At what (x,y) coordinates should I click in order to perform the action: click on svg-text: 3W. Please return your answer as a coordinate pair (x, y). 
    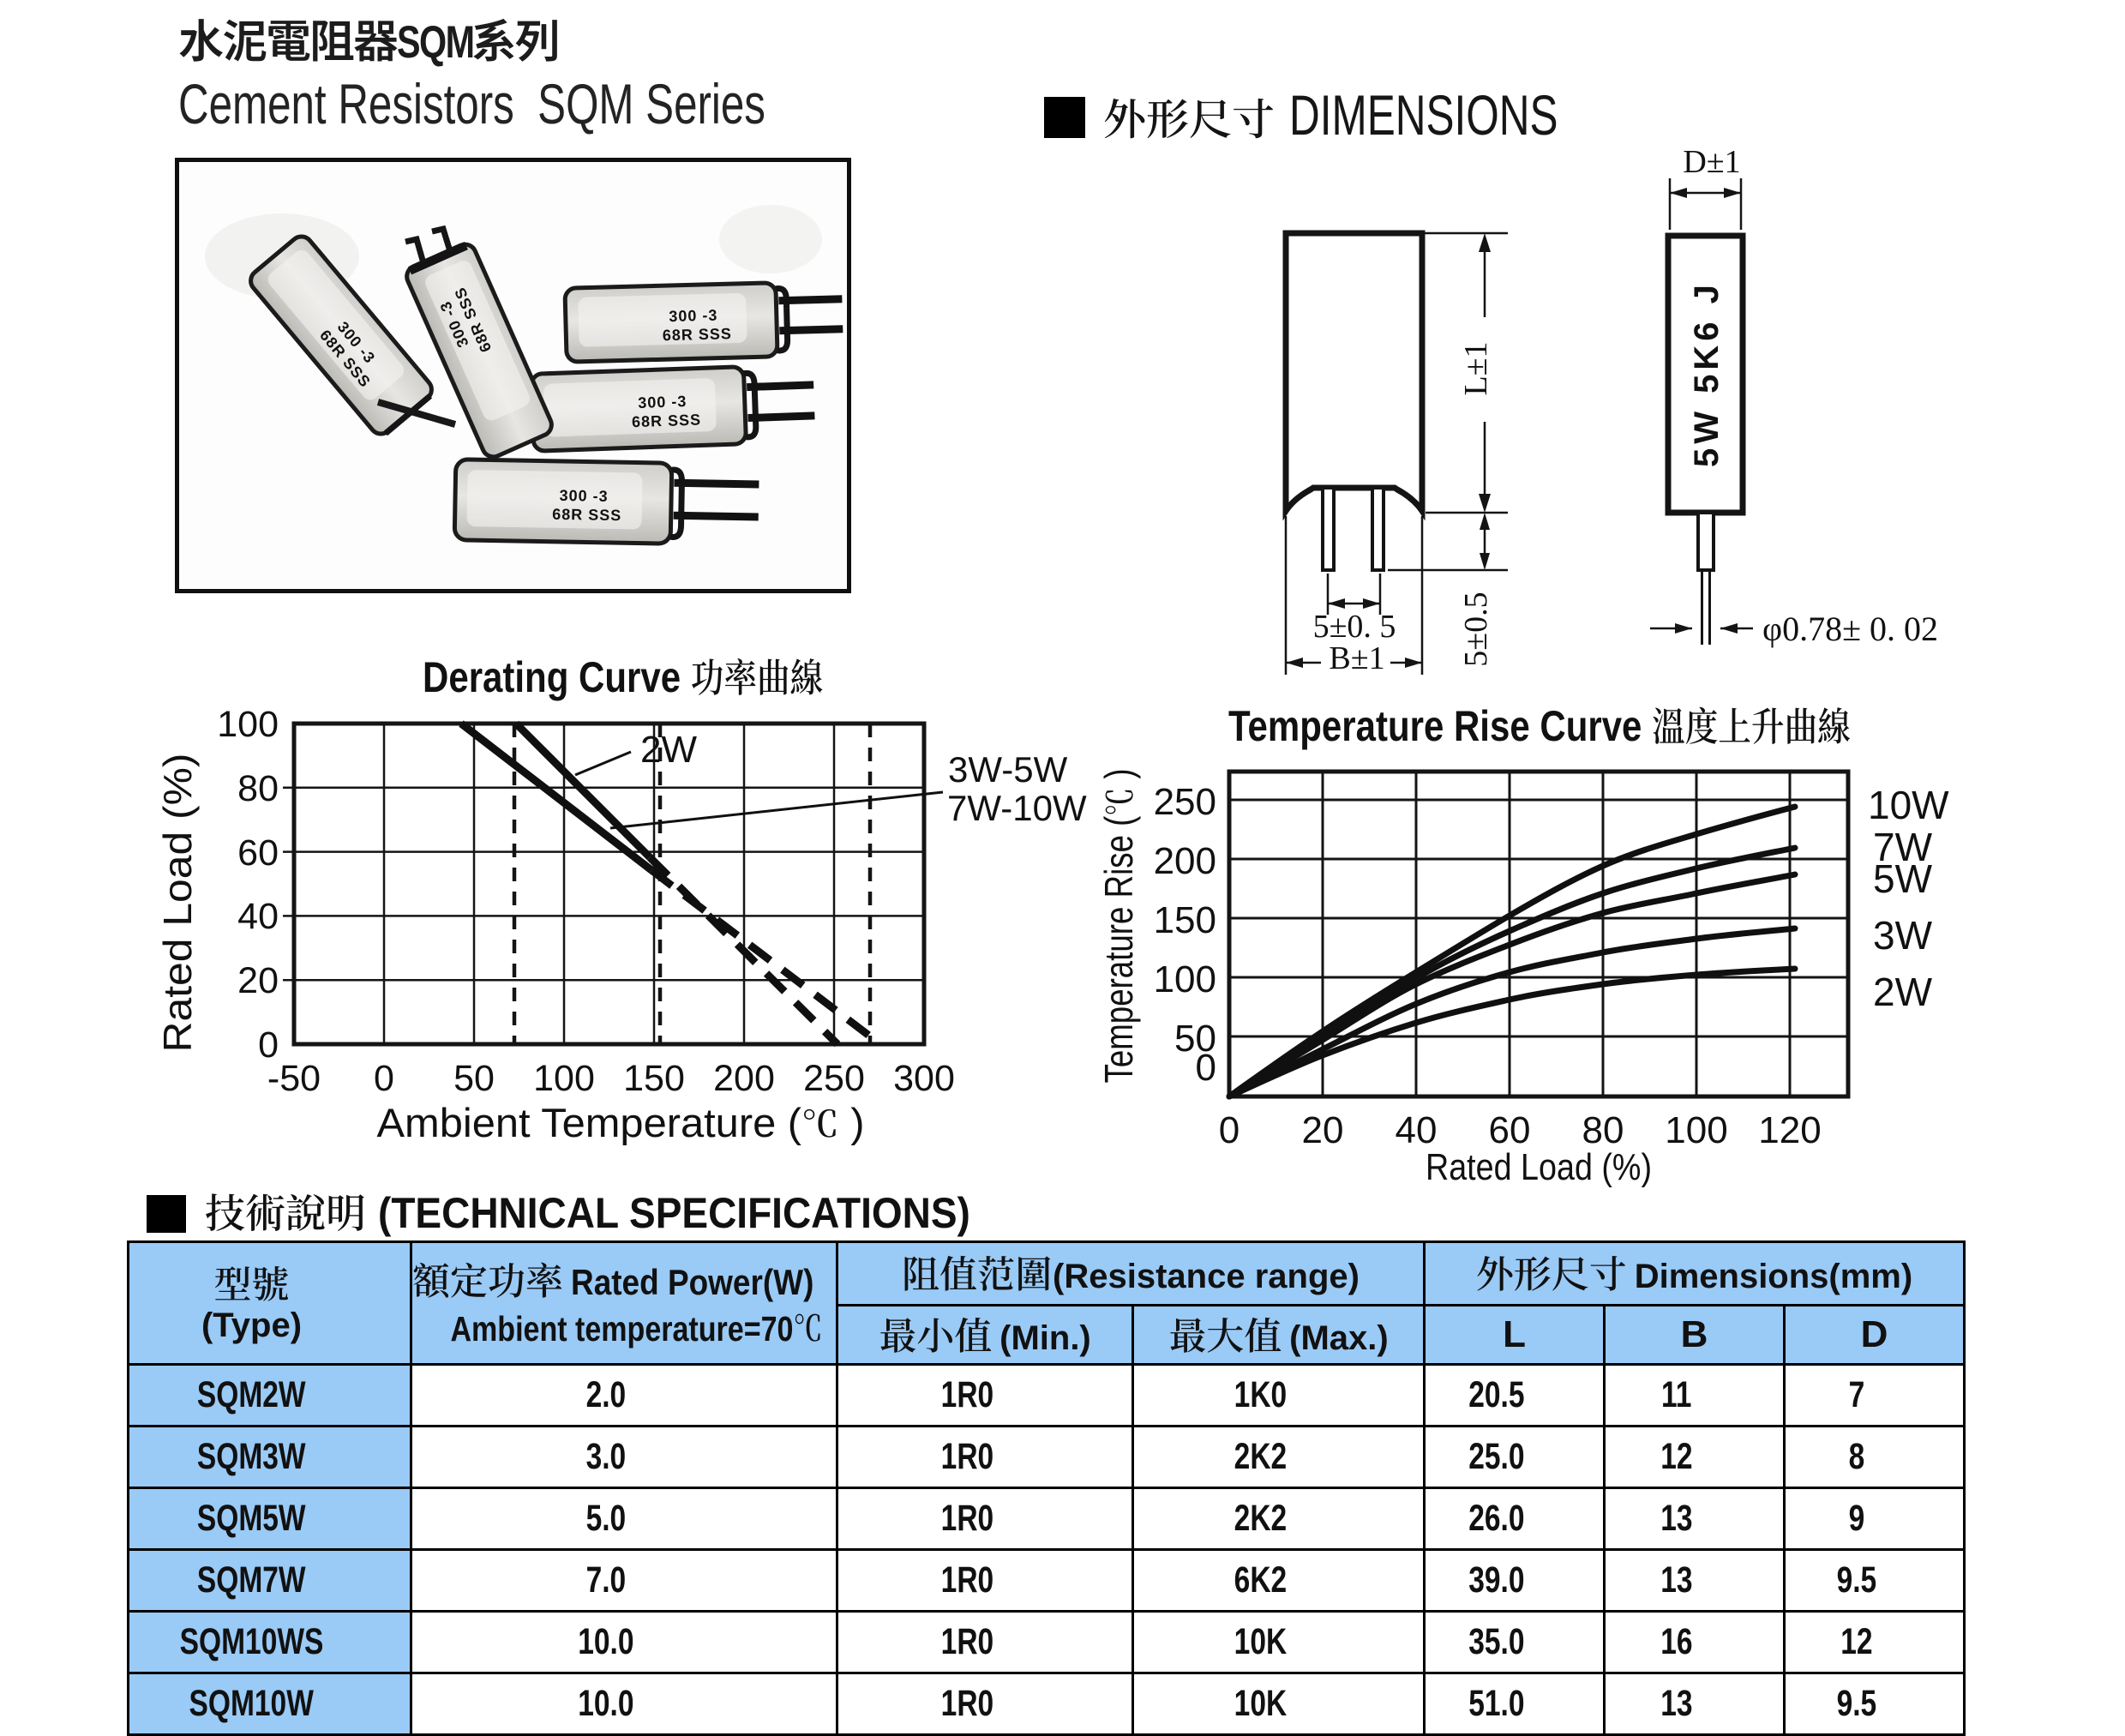
    Looking at the image, I should click on (1903, 935).